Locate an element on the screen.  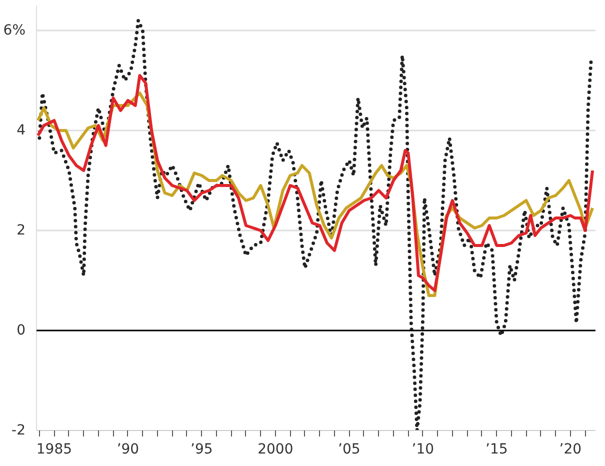
x-tick-label: ’95 is located at coordinates (201, 450).